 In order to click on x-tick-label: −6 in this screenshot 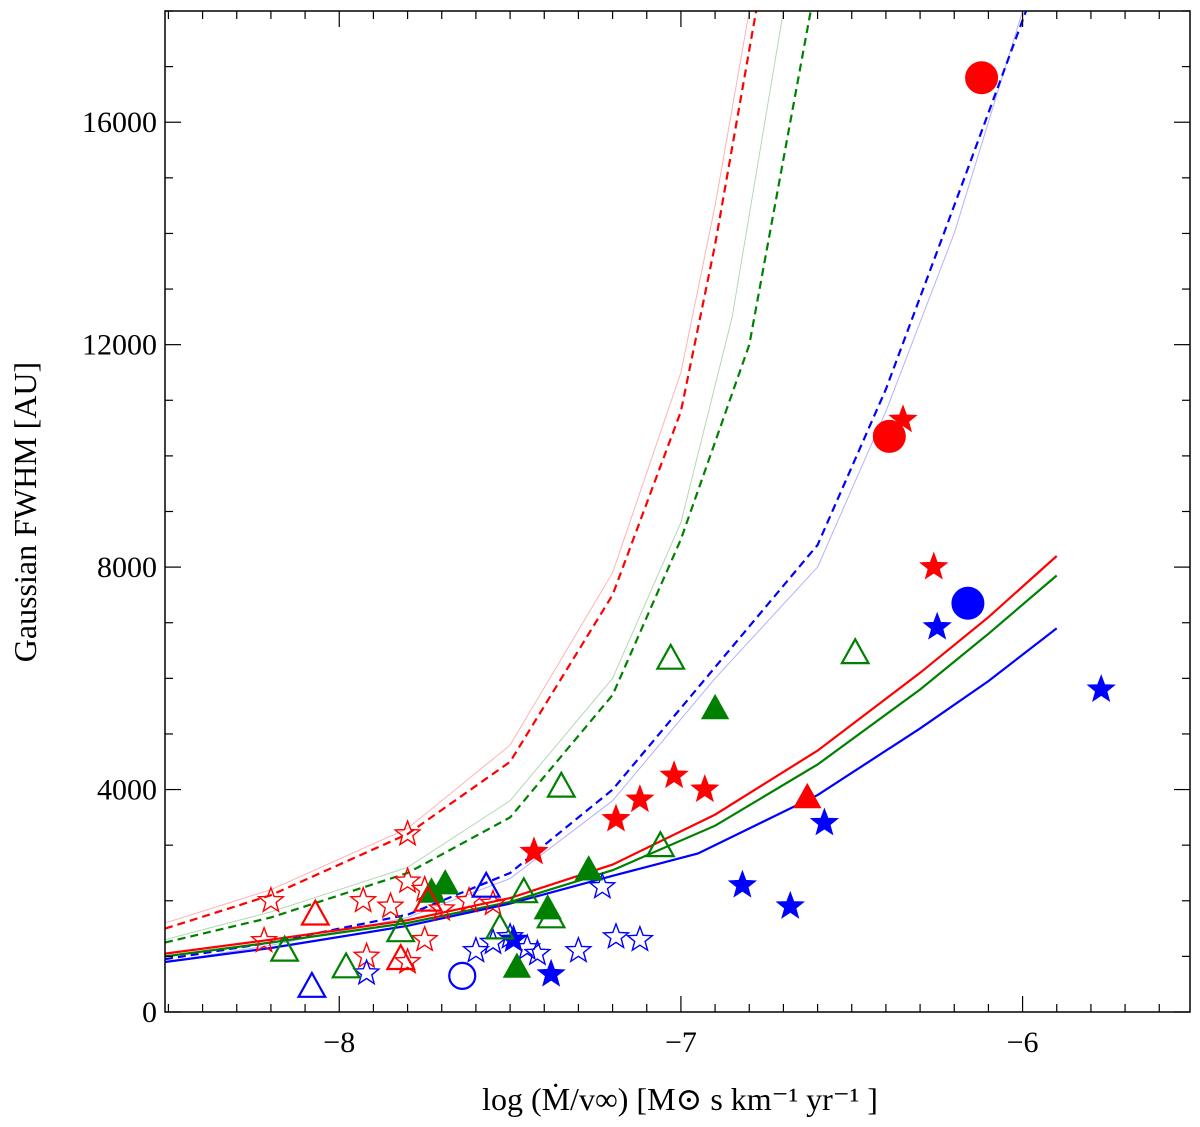, I will do `click(1023, 1042)`.